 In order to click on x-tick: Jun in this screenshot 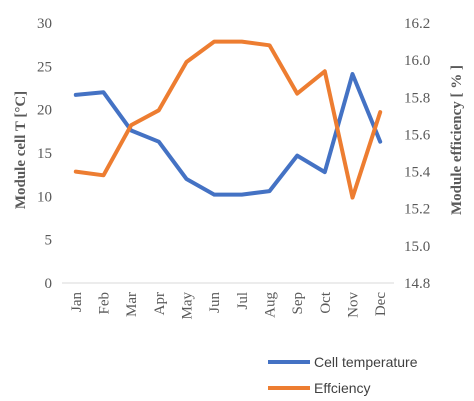, I will do `click(215, 302)`.